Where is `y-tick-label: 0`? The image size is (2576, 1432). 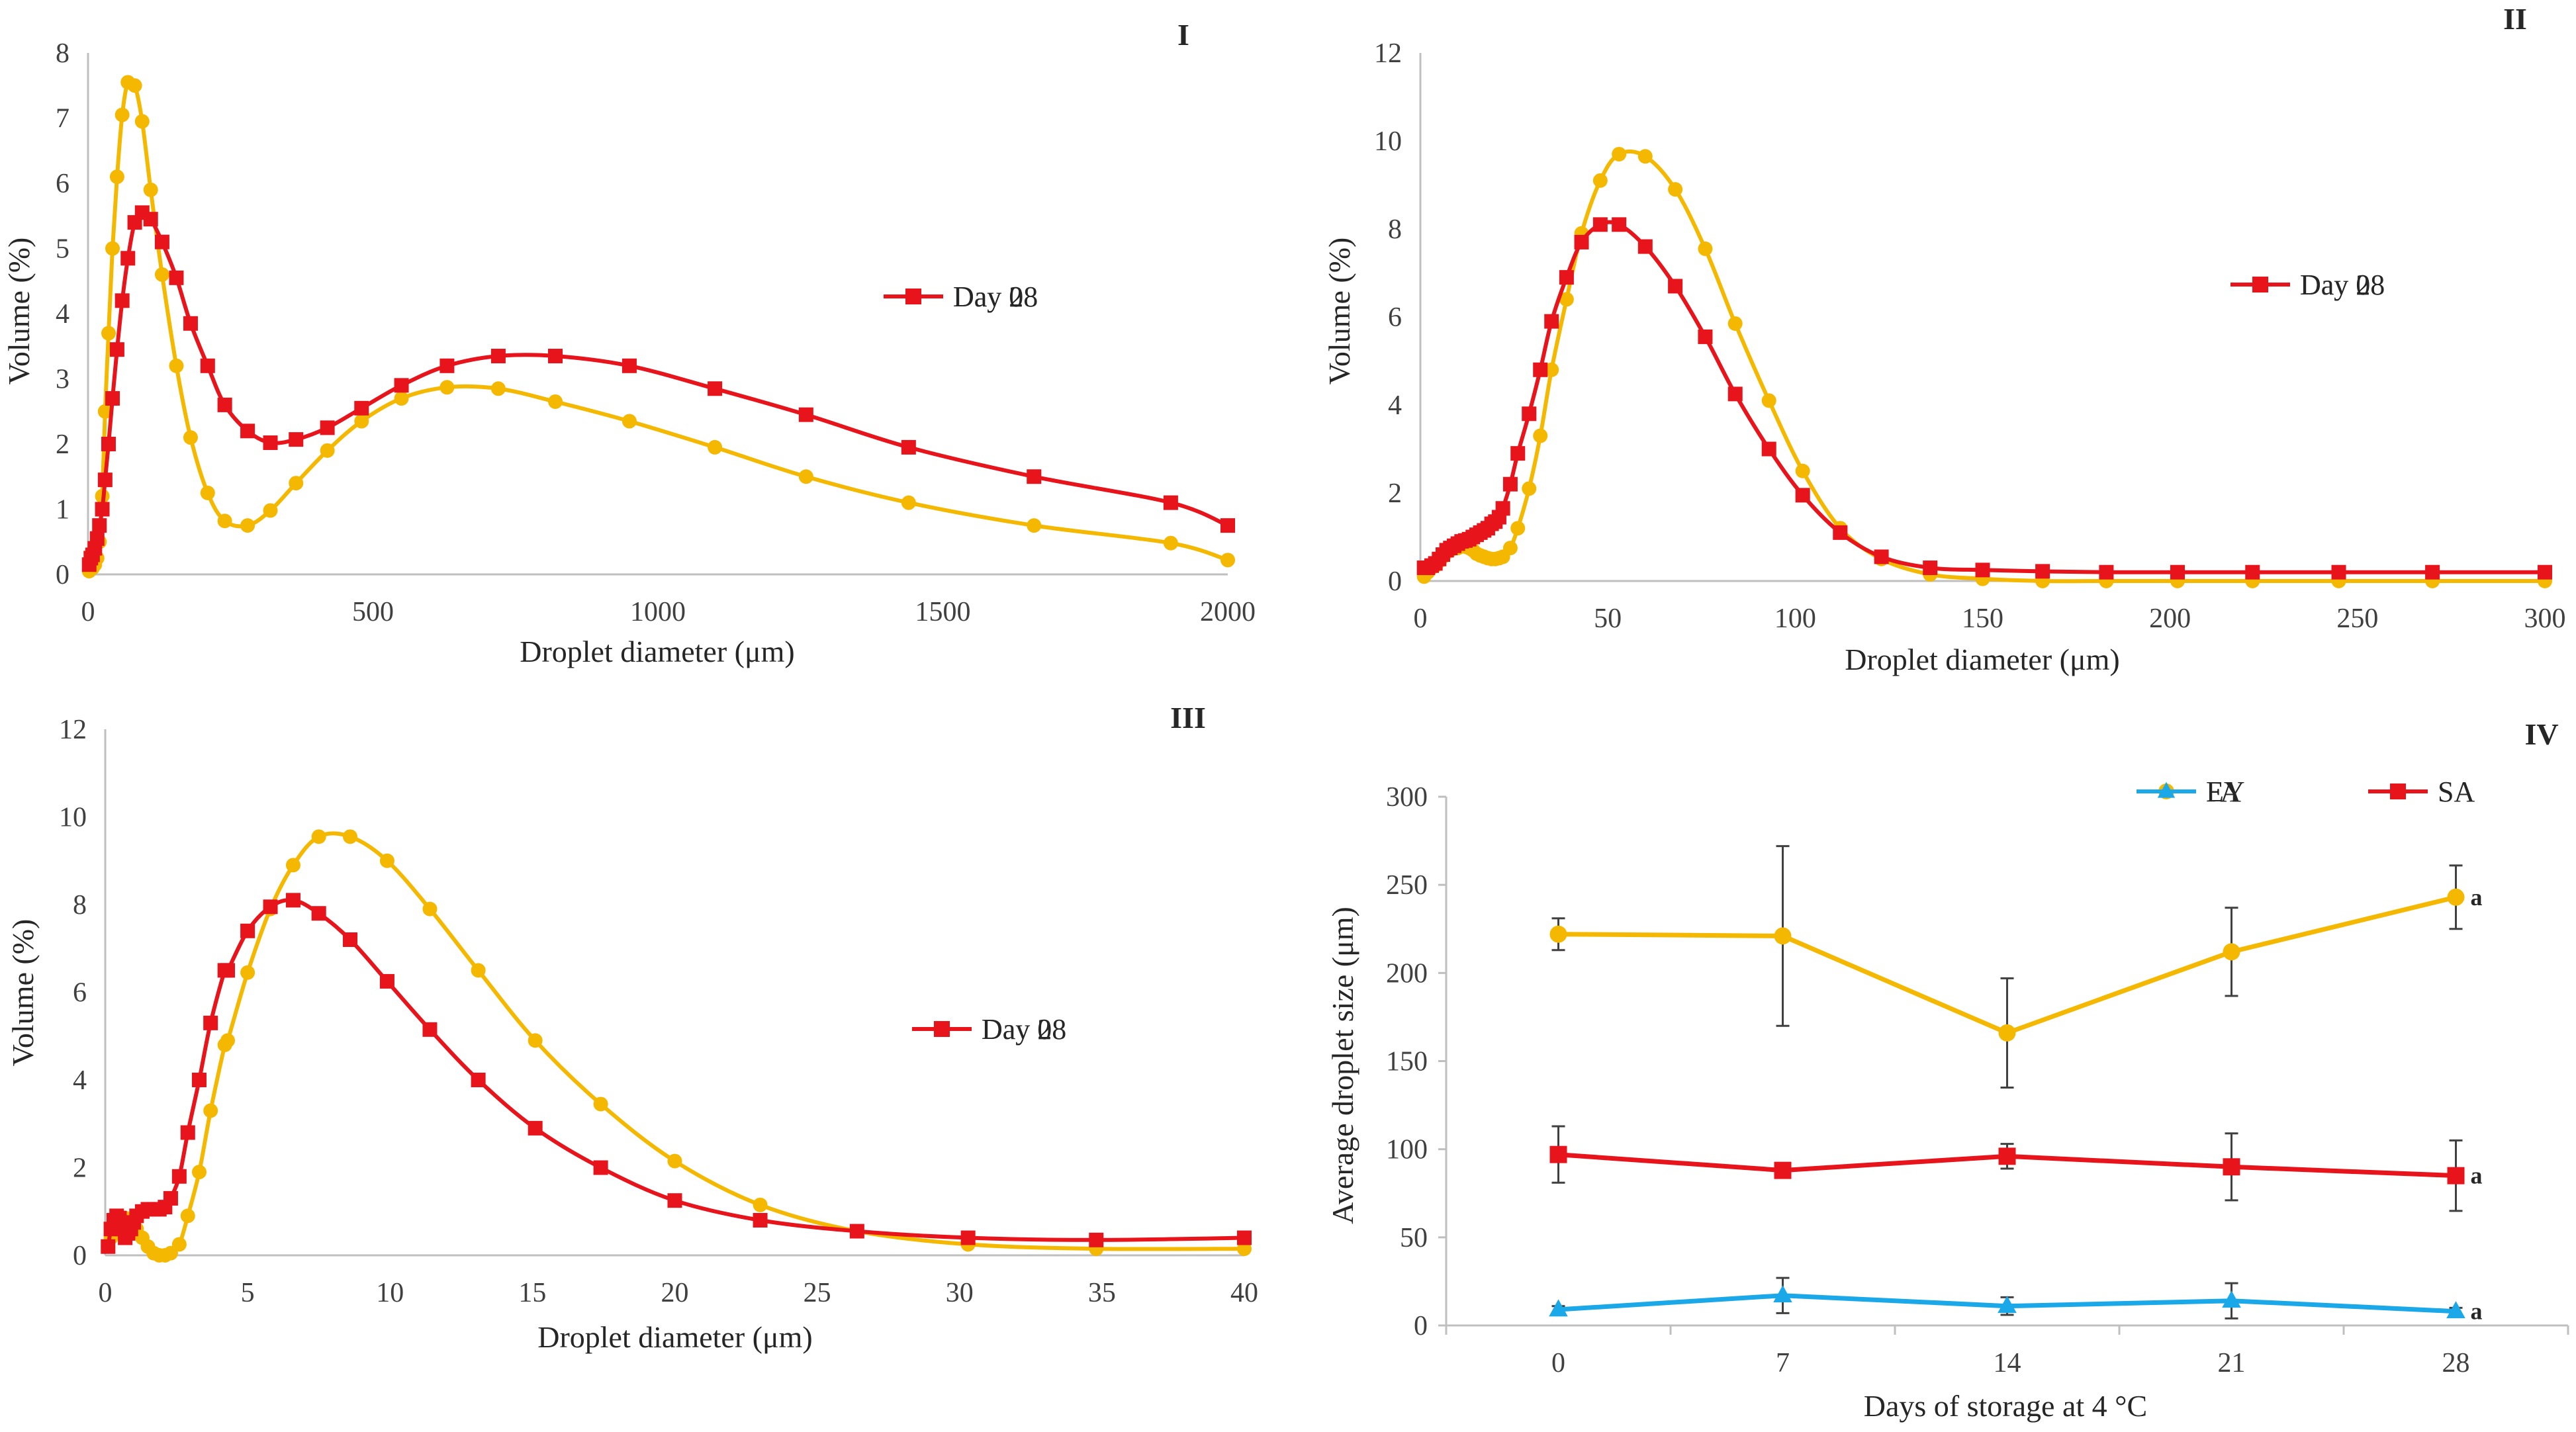
y-tick-label: 0 is located at coordinates (1395, 582).